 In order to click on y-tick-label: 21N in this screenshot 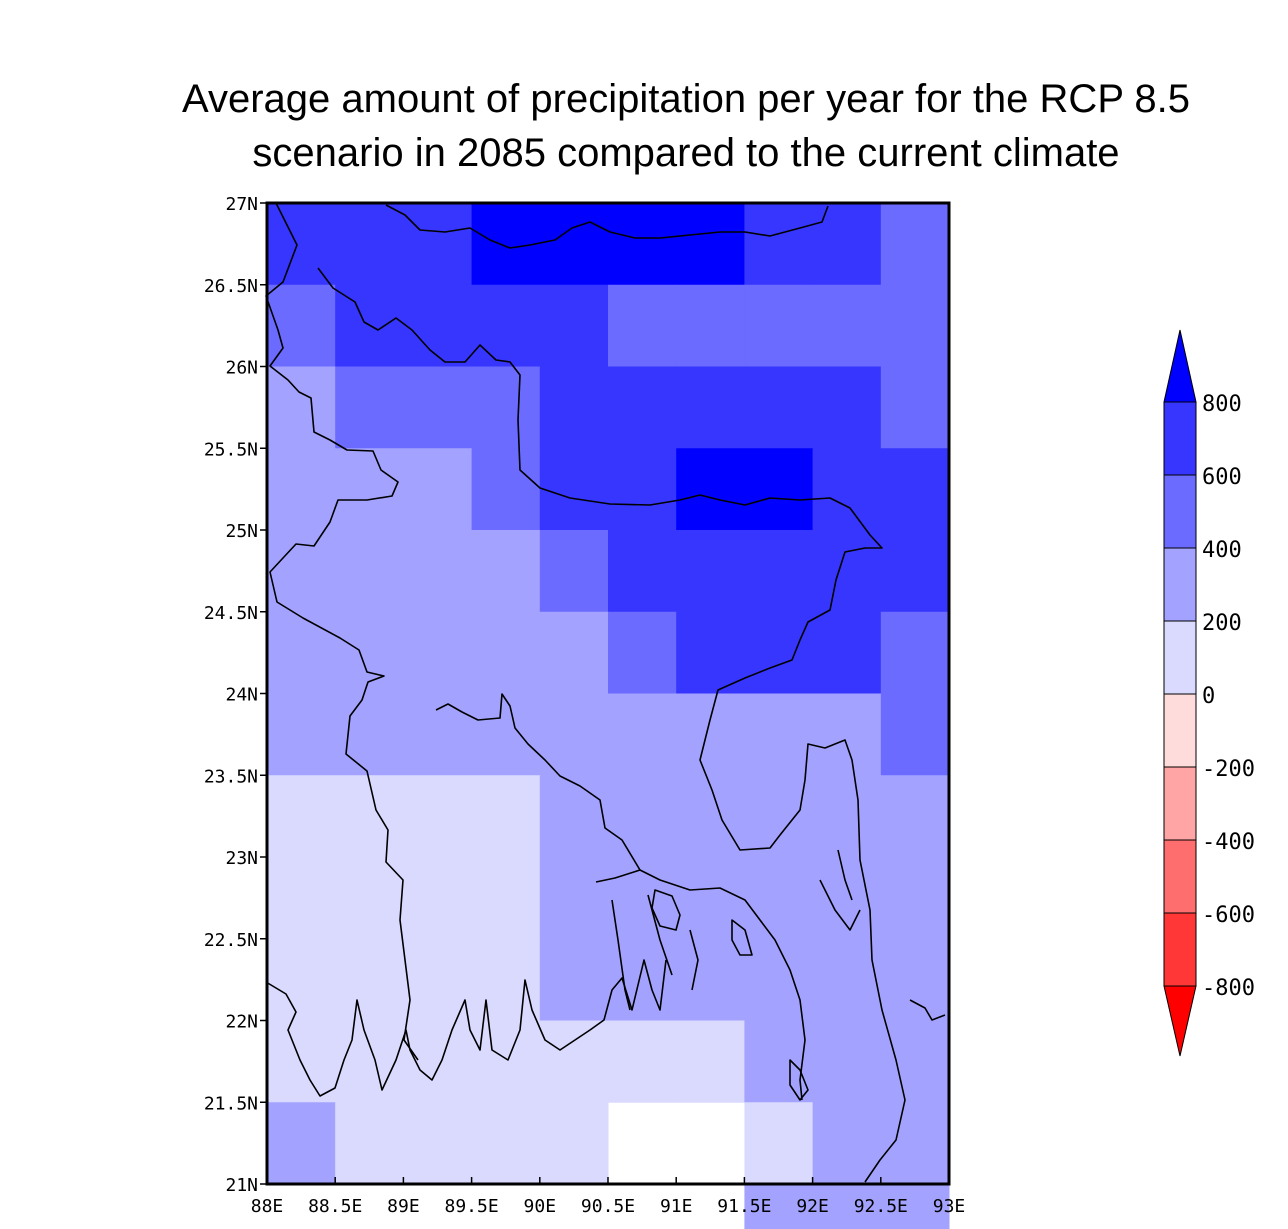, I will do `click(241, 1185)`.